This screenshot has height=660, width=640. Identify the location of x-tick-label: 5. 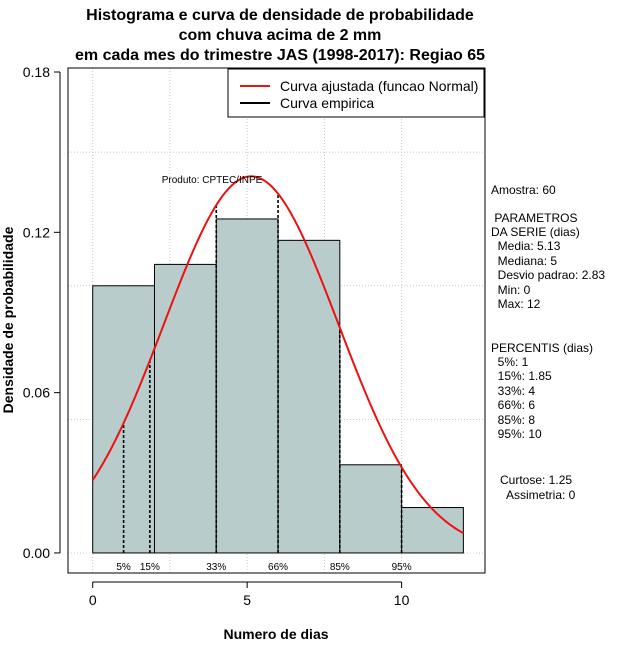
(247, 600).